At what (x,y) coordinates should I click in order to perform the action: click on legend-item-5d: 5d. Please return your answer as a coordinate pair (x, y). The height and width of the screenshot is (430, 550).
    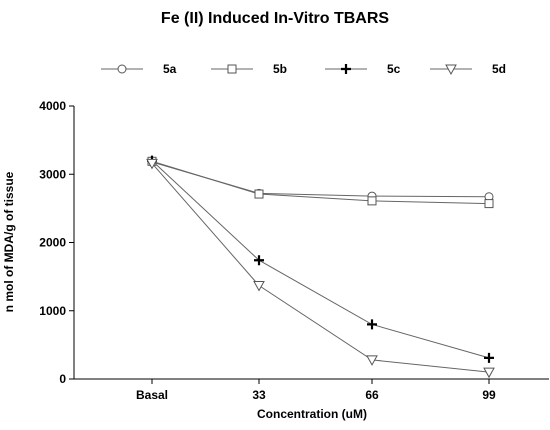
    Looking at the image, I should click on (468, 69).